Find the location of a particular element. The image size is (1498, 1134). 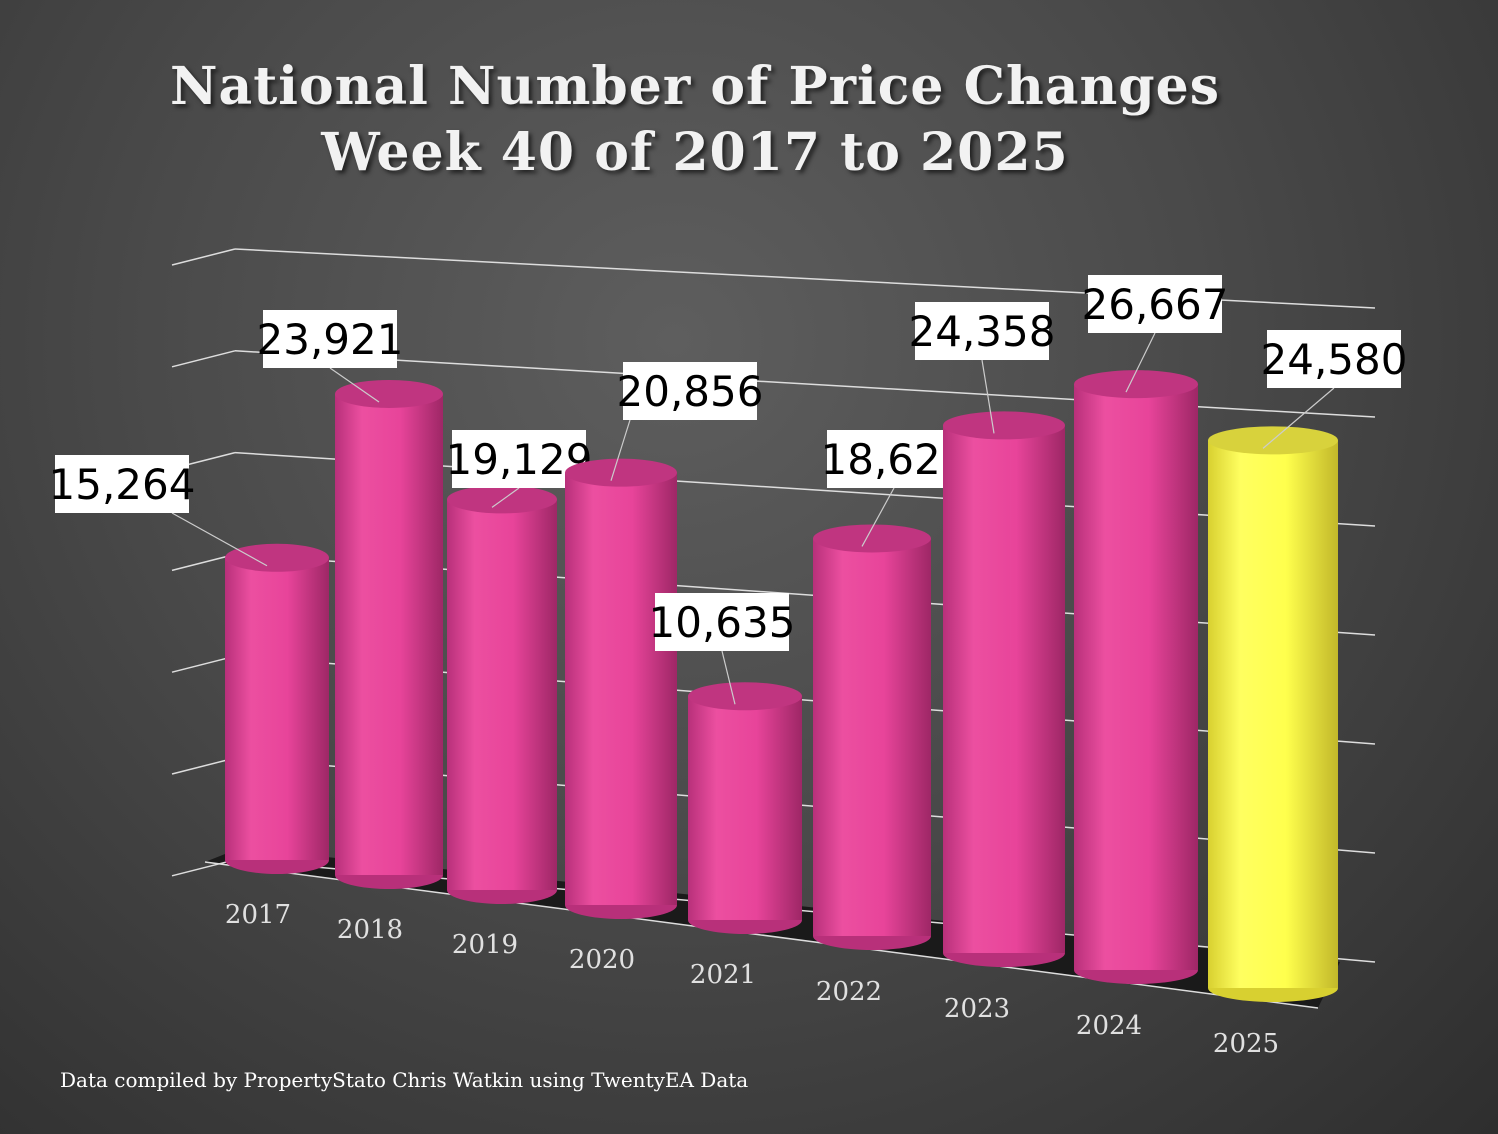

data-label: 23,921 is located at coordinates (330, 339).